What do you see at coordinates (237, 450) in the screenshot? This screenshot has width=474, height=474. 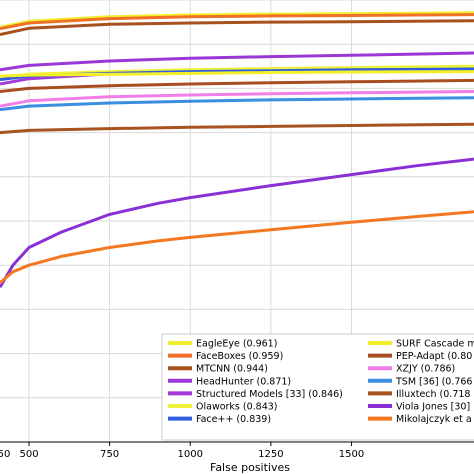 I see `axes: 50 500 750 1000 1250 1500` at bounding box center [237, 450].